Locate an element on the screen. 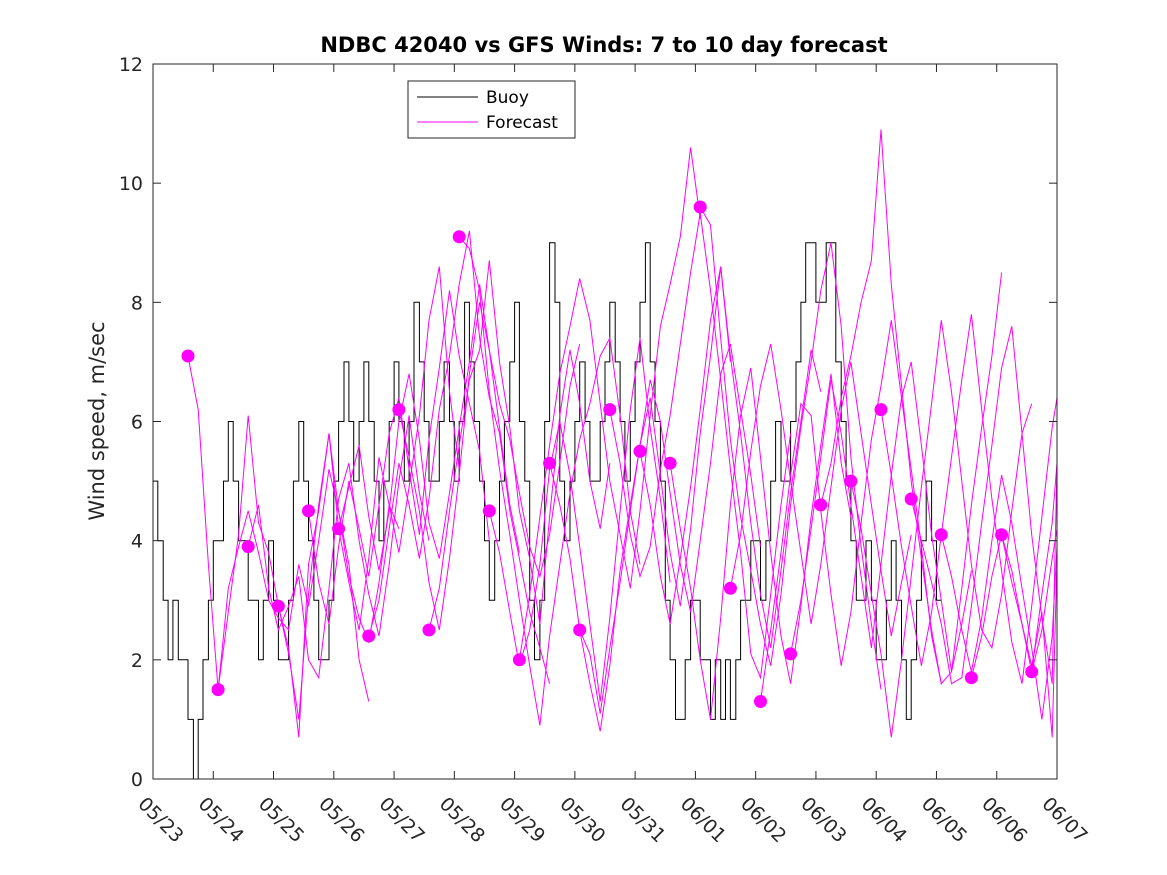  y-tick-label: 10 is located at coordinates (131, 184).